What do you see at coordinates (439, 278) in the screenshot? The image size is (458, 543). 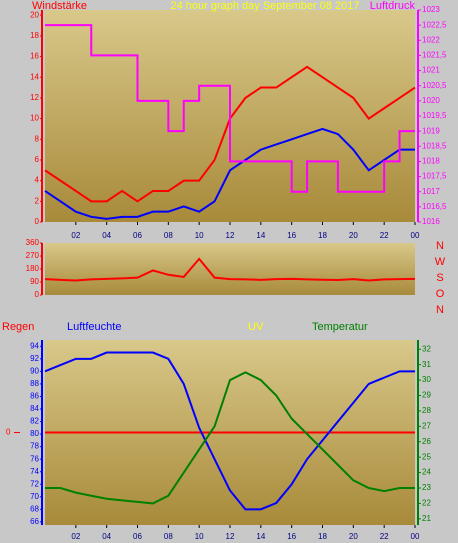 I see `compass-label: S` at bounding box center [439, 278].